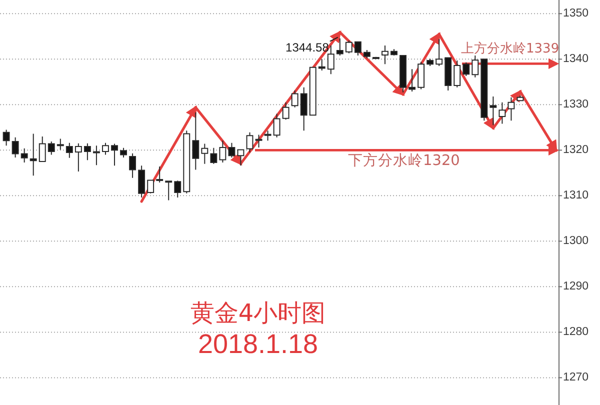 The height and width of the screenshot is (405, 600). What do you see at coordinates (576, 332) in the screenshot?
I see `y-tick-label: 1280` at bounding box center [576, 332].